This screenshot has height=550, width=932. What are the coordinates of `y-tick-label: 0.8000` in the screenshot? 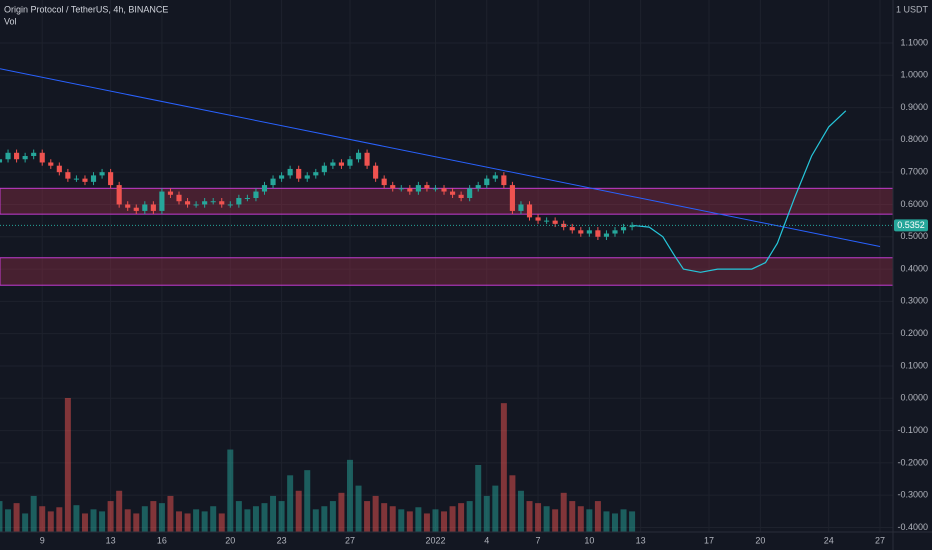 It's located at (914, 139).